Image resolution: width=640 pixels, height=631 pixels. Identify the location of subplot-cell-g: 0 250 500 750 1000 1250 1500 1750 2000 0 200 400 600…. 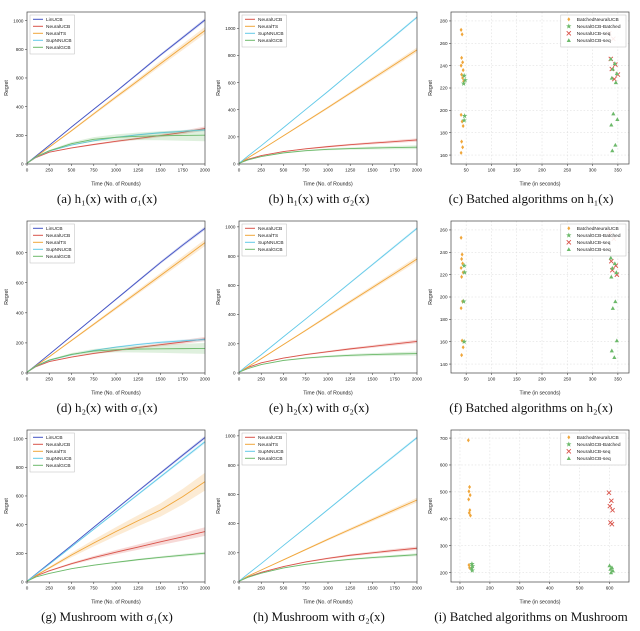
(107, 525).